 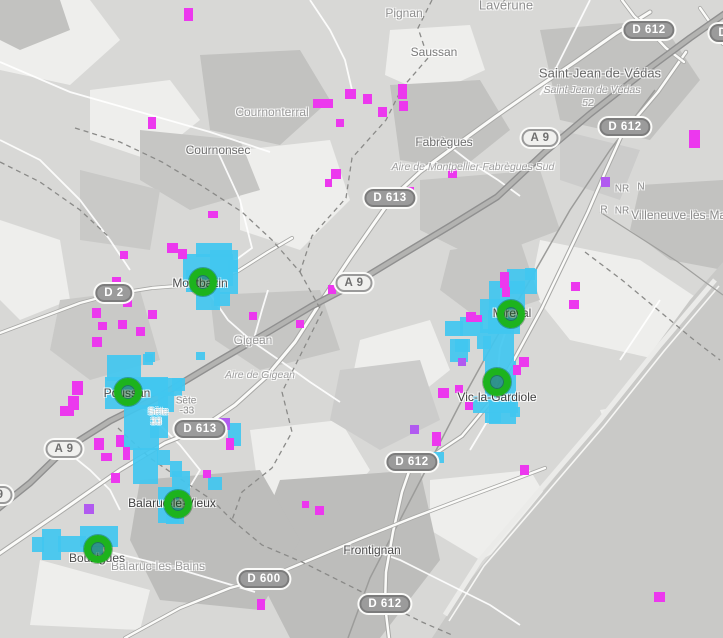 I want to click on green-circle-marker-mireval, so click(x=511, y=314).